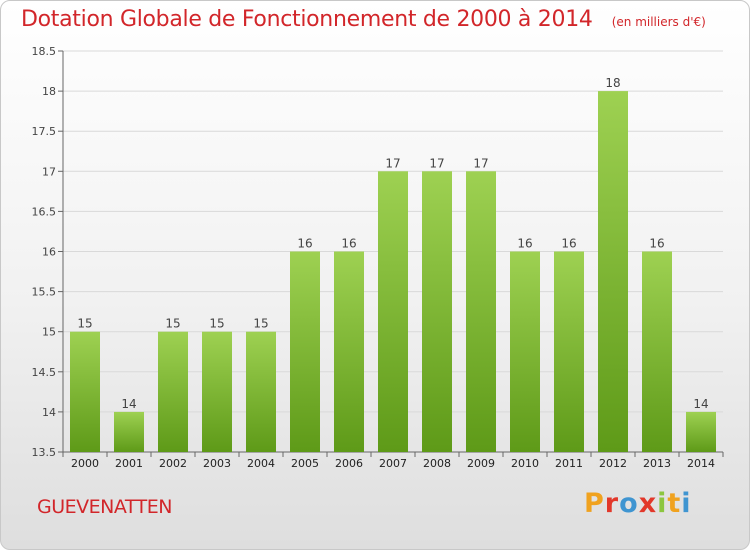  I want to click on bar-2001, so click(129, 431).